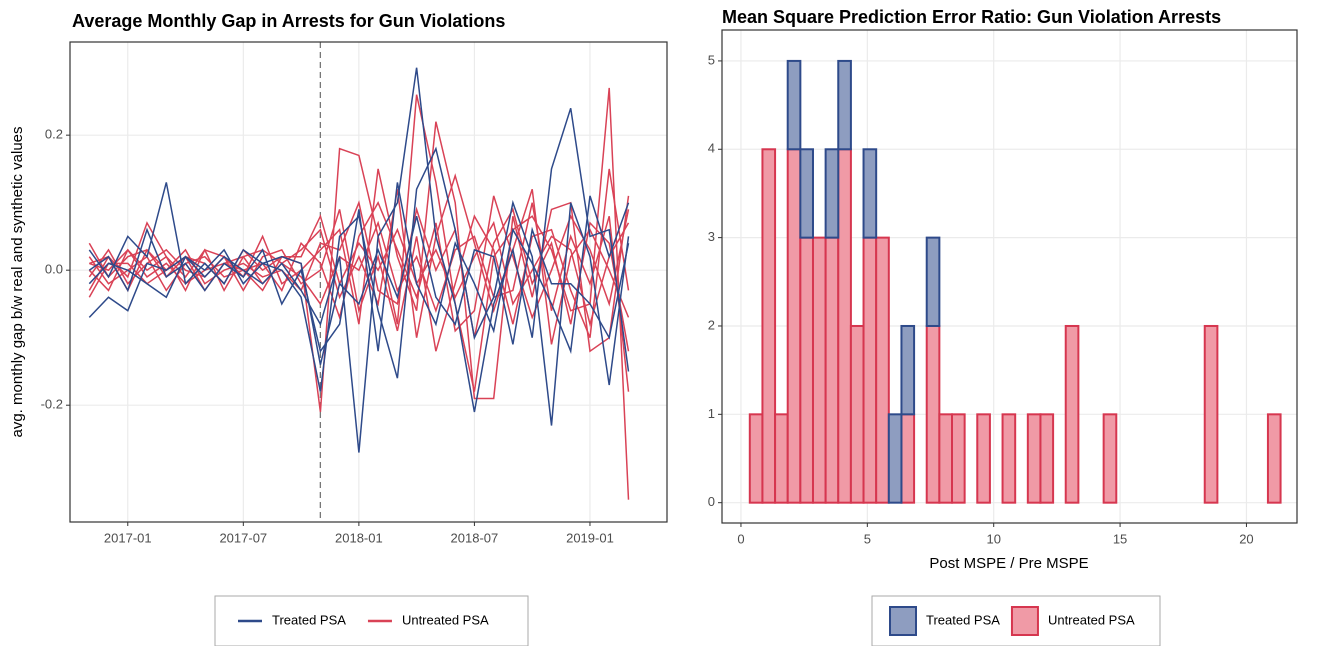 This screenshot has width=1327, height=646. I want to click on y-tick-label: 2, so click(711, 324).